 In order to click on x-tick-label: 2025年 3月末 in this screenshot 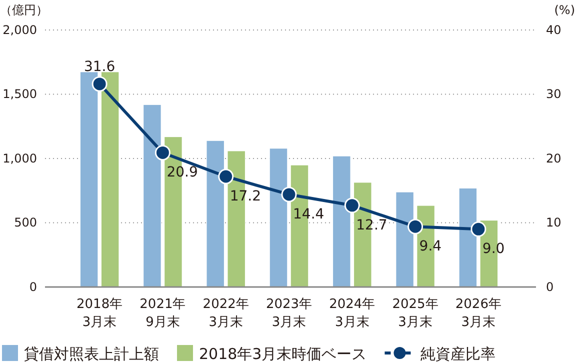, I will do `click(415, 313)`.